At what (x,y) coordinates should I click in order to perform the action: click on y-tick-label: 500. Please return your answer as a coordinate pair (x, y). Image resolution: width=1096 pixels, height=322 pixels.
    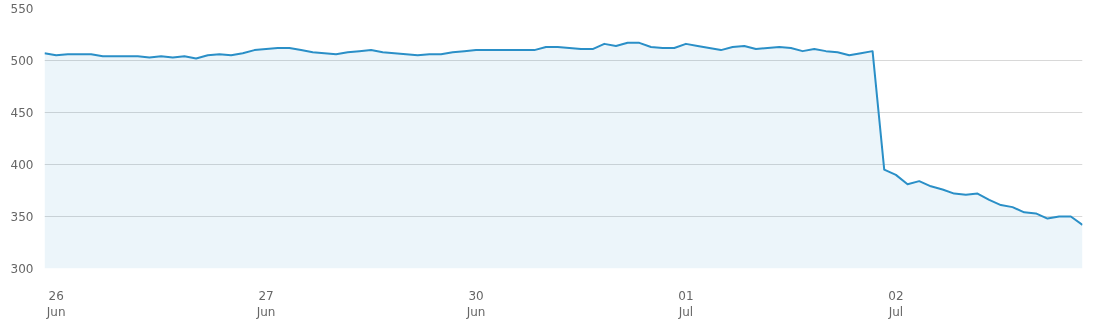
    Looking at the image, I should click on (22, 61).